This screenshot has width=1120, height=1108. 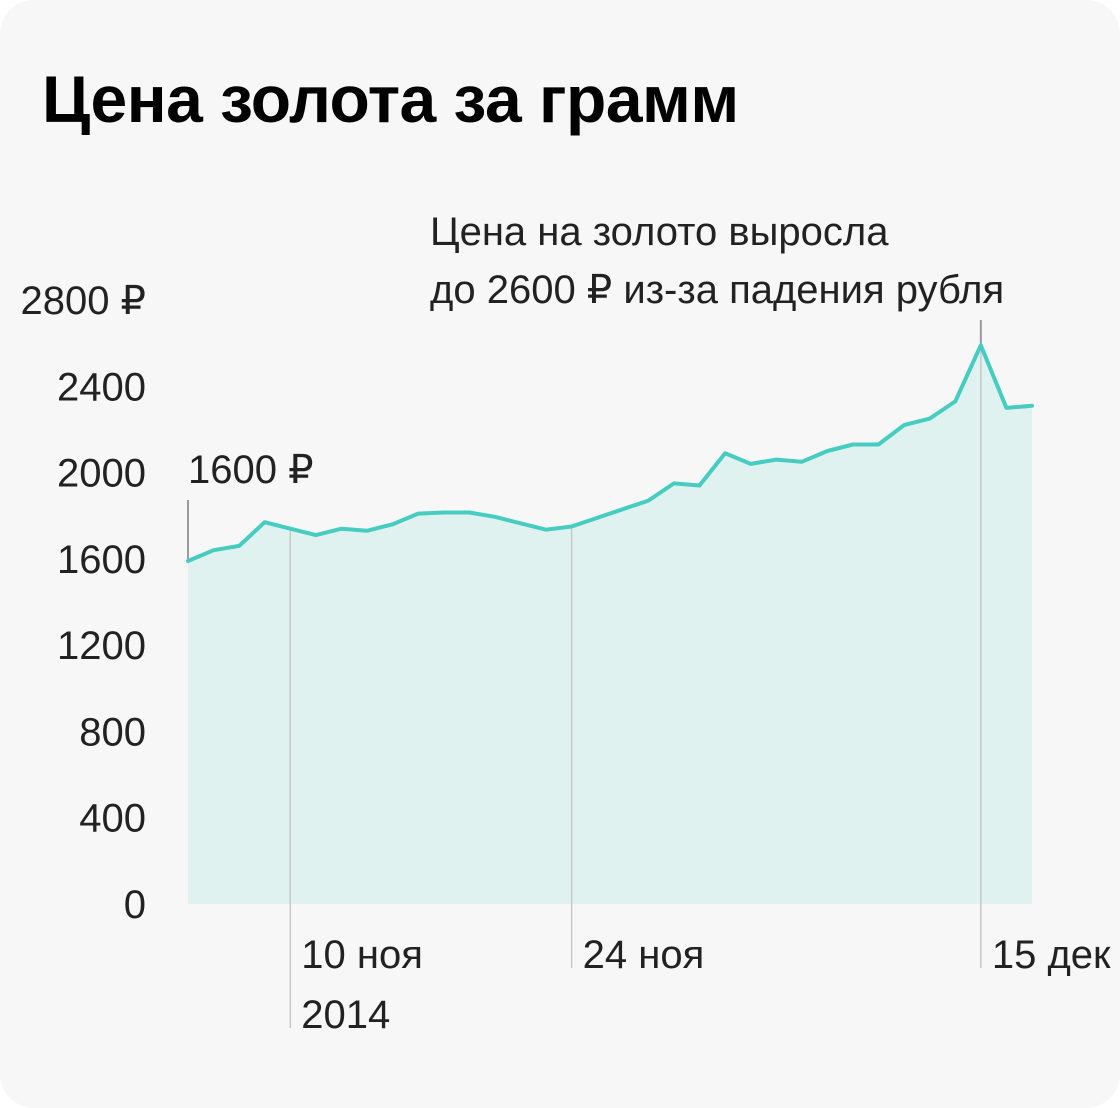 I want to click on y-tick-label: 800, so click(x=112, y=732).